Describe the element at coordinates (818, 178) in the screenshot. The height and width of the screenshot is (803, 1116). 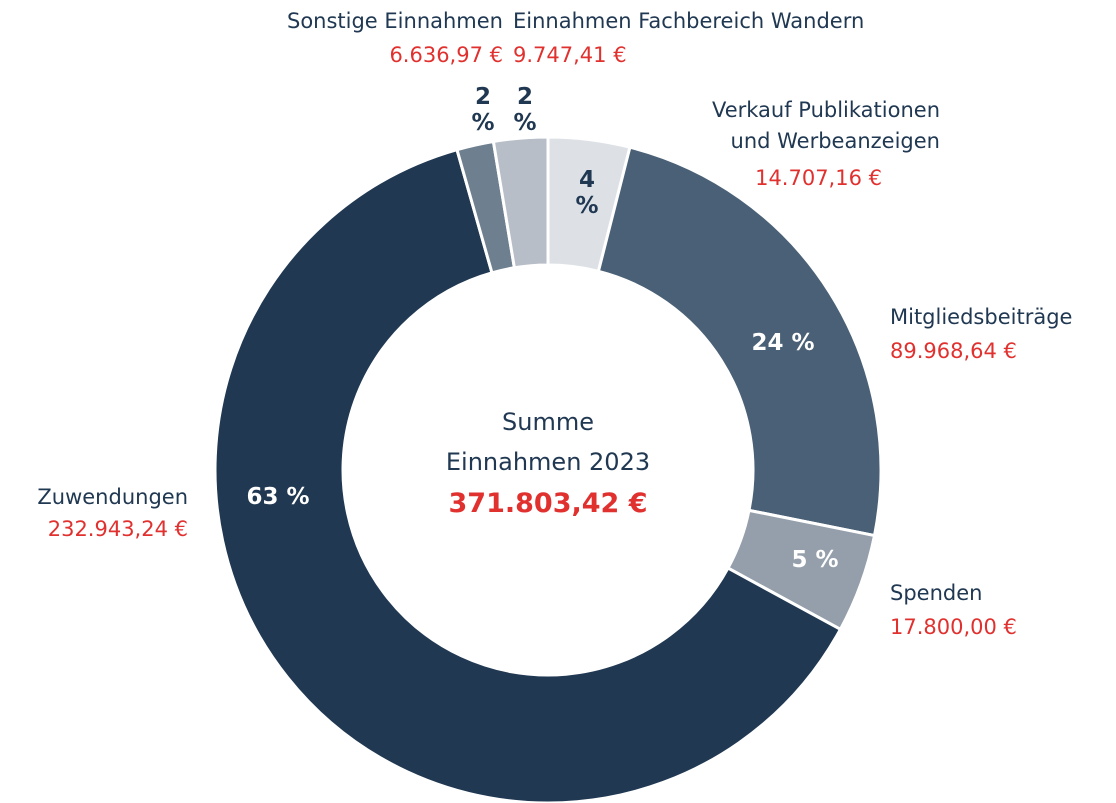
I see `value-label: 14.707,16 €` at that location.